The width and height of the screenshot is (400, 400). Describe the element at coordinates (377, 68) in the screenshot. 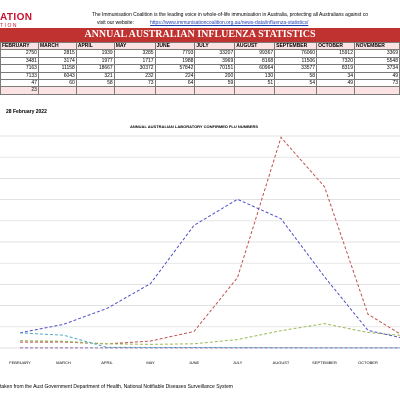

I see `table-cell: 3734` at that location.